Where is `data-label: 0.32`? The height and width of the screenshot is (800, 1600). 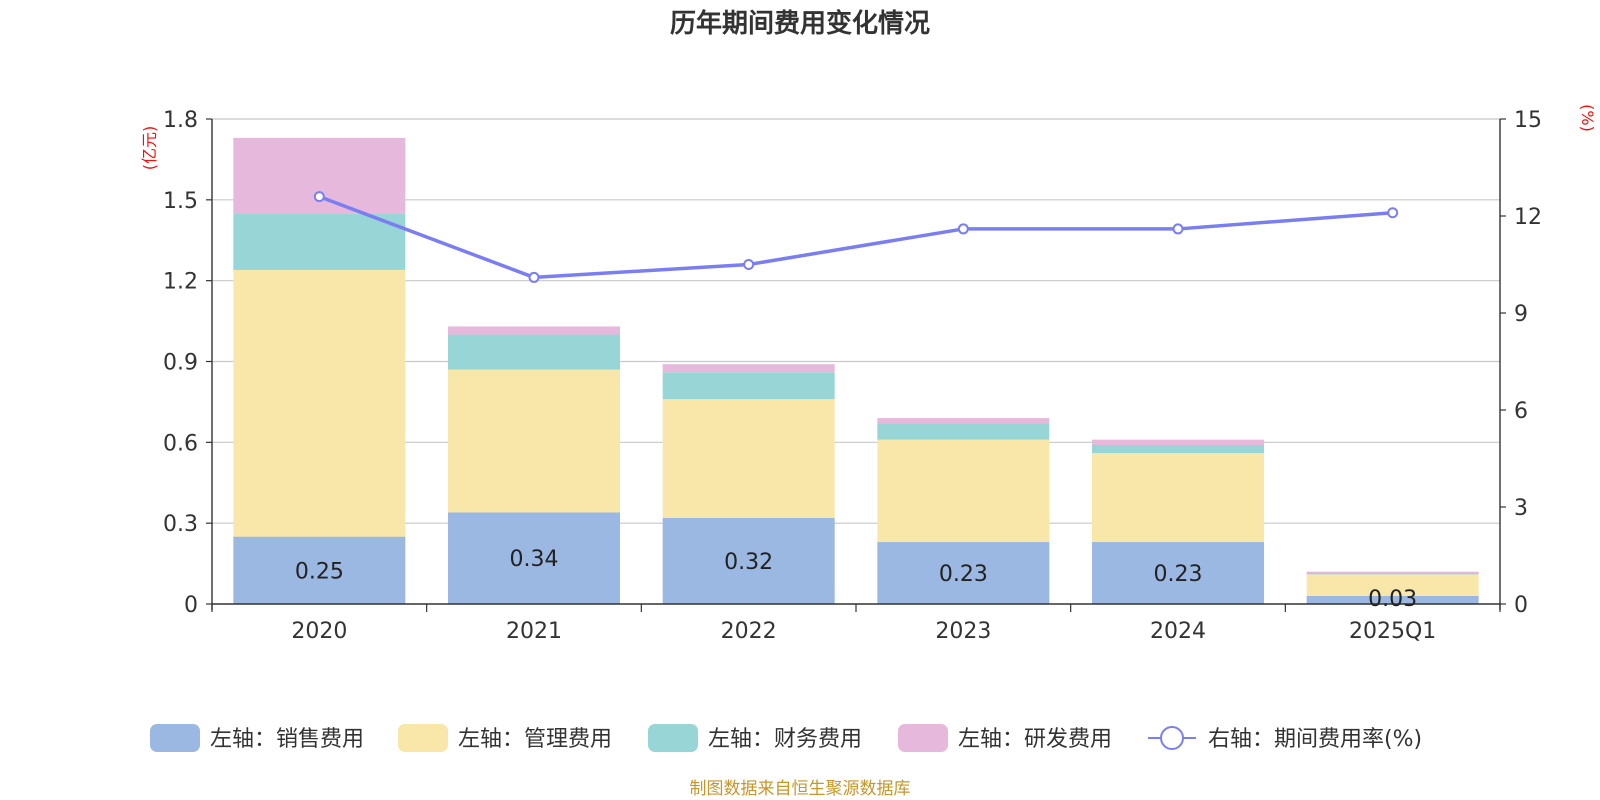
data-label: 0.32 is located at coordinates (748, 562).